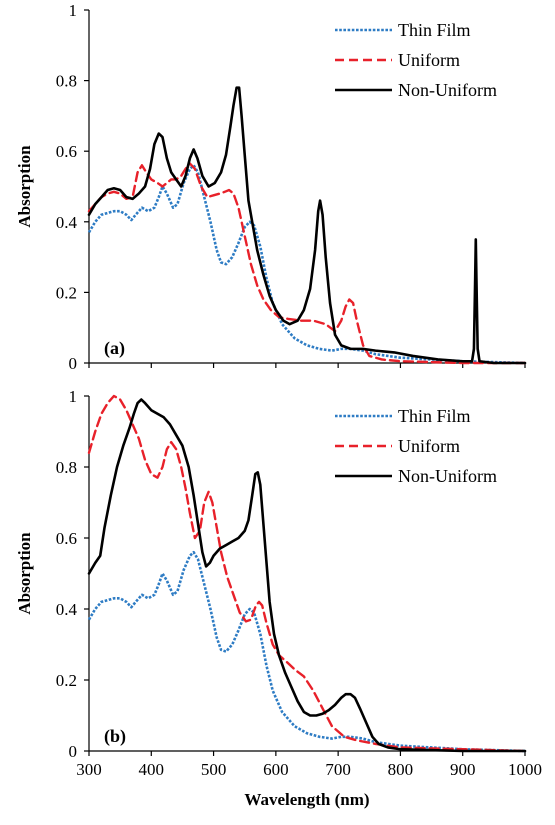 The image size is (555, 825). I want to click on x-tick-label: 300, so click(89, 769).